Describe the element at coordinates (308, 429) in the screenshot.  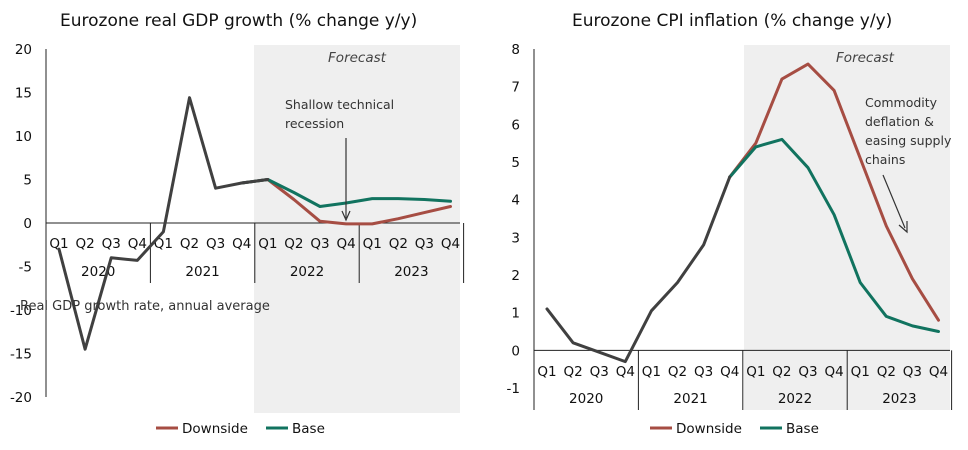
I see `gdp-legend-base: Base` at that location.